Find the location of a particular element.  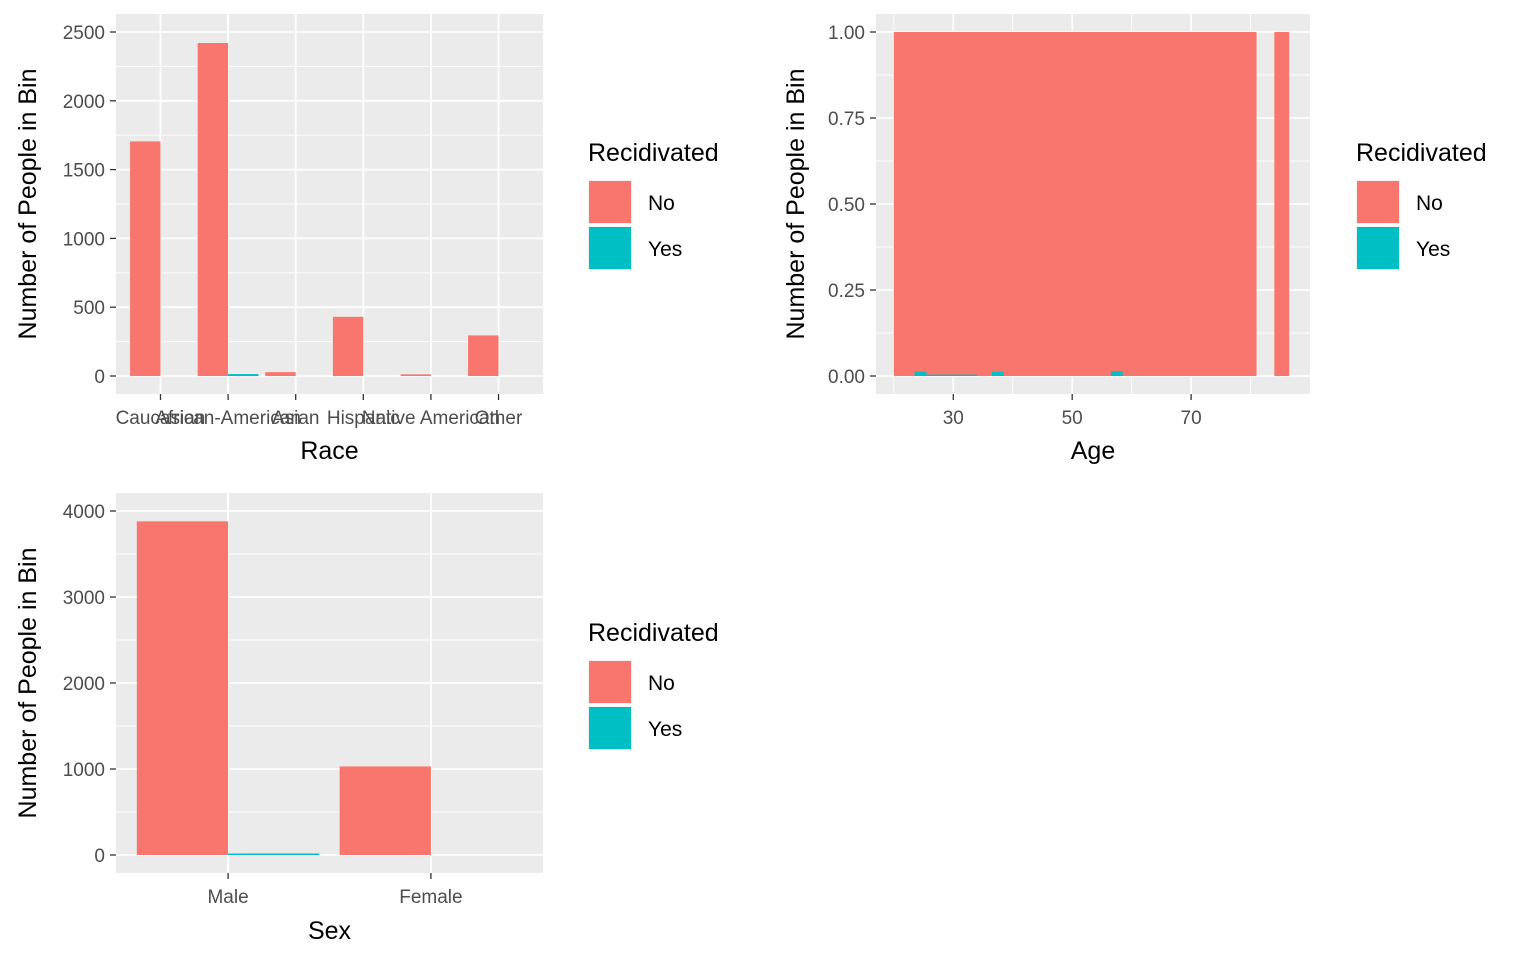

x-axis: Male Female is located at coordinates (335, 890).